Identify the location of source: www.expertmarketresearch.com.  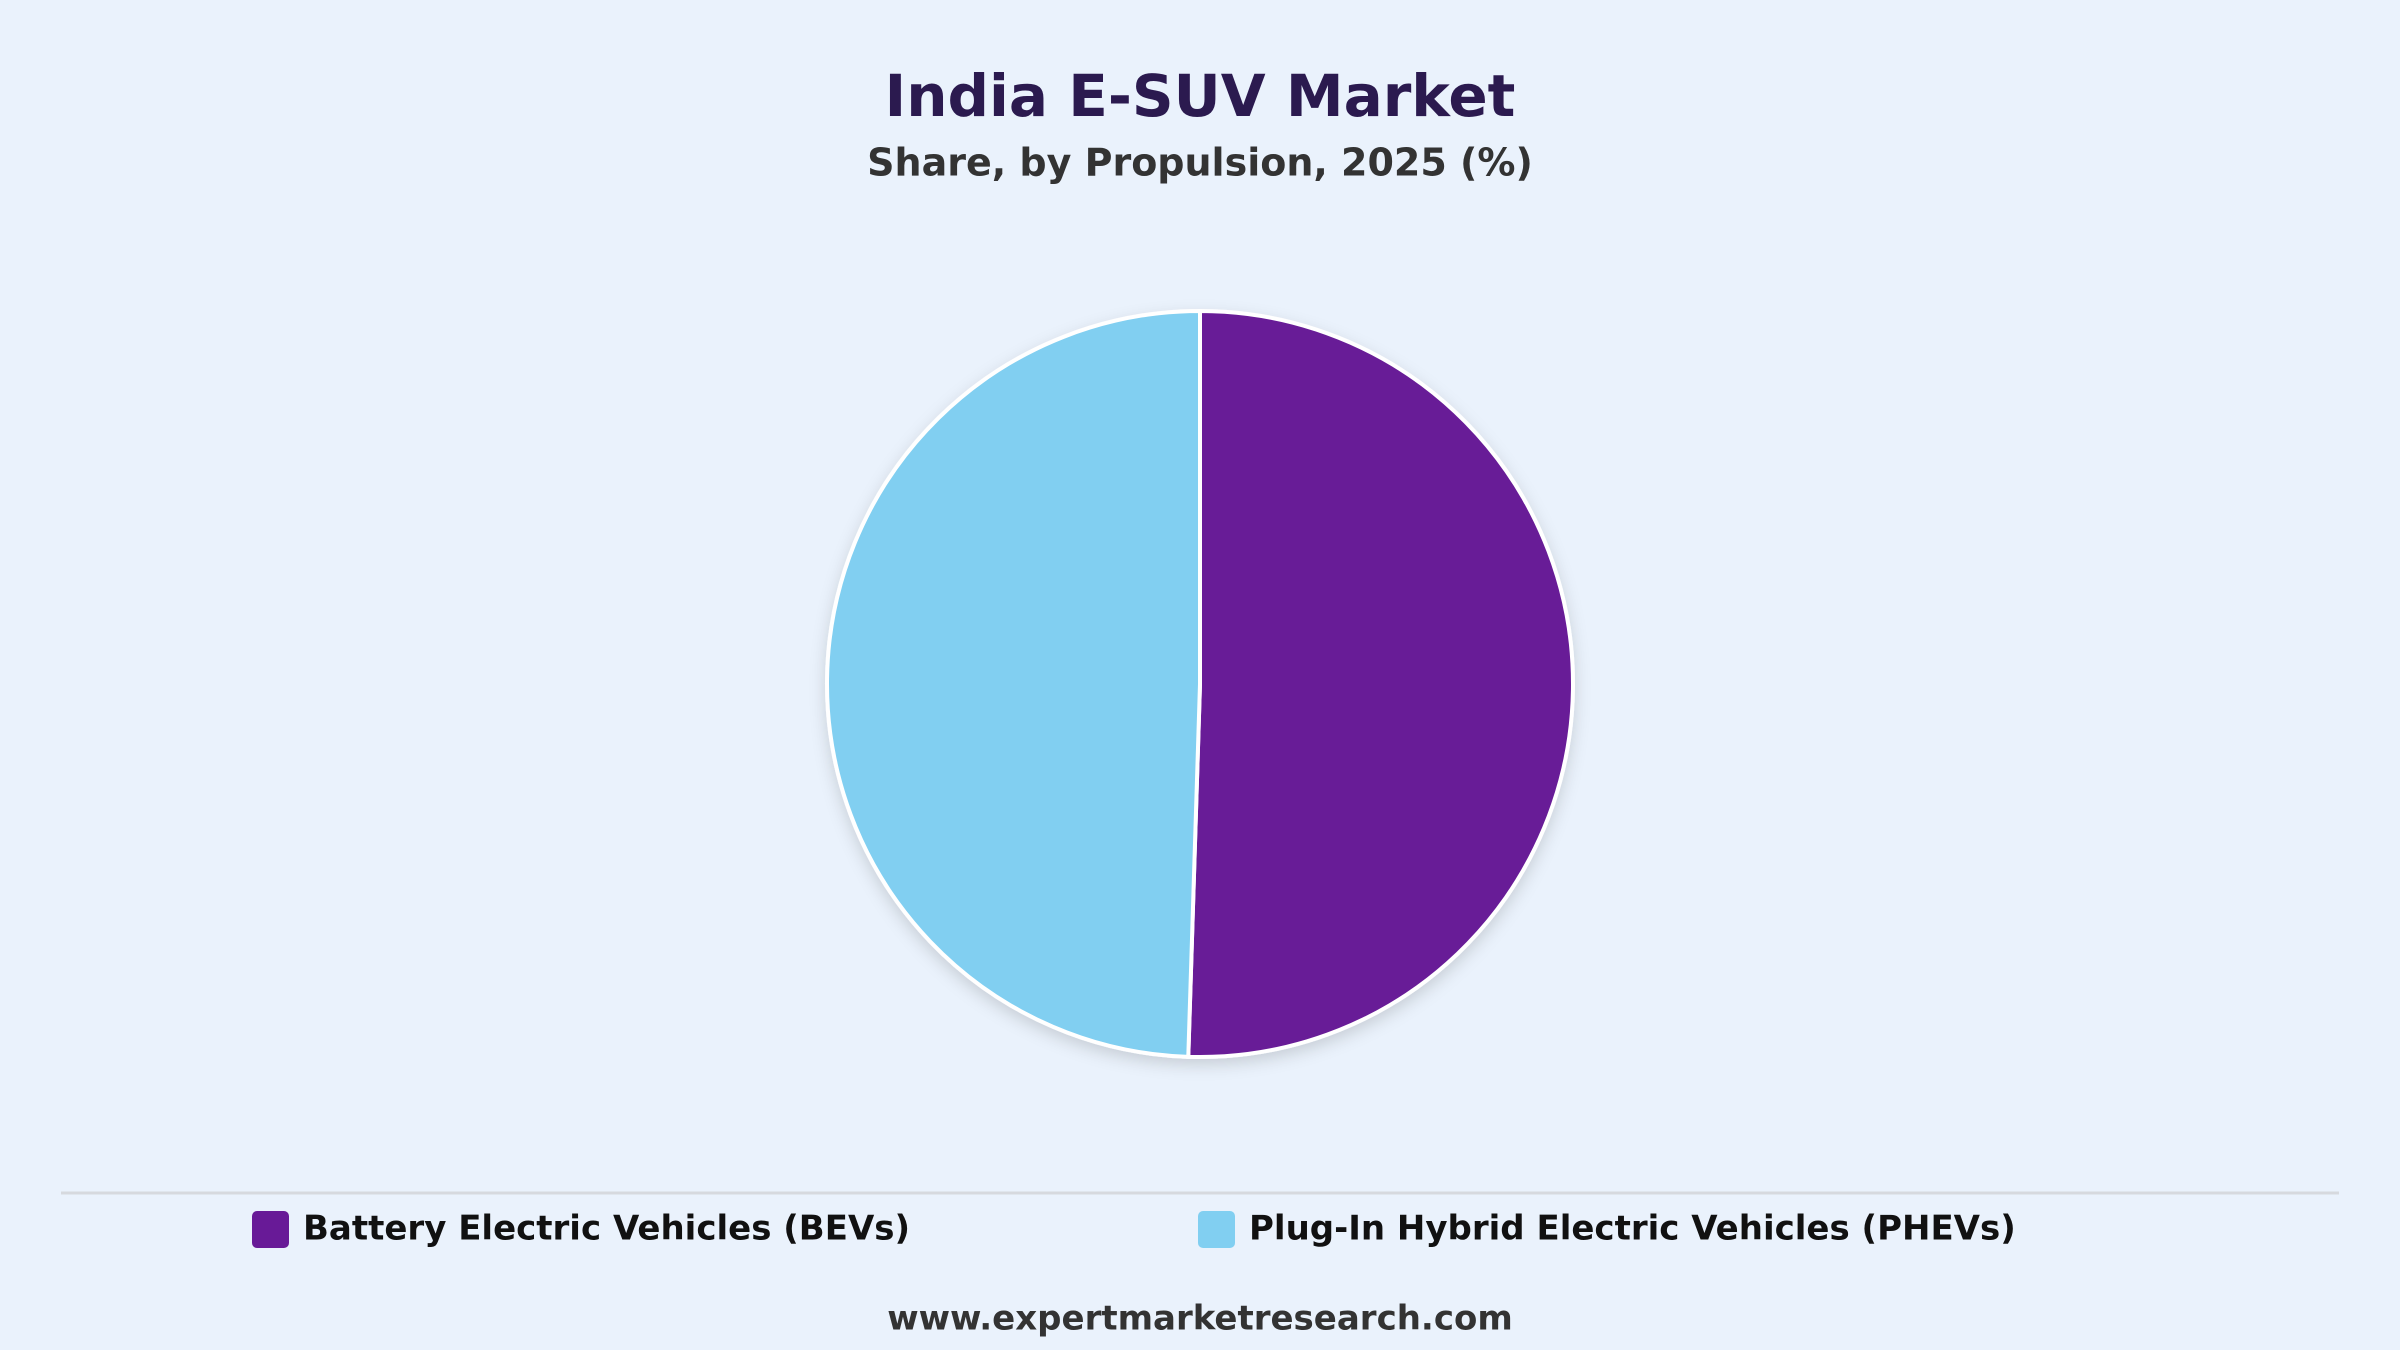
(1200, 1319).